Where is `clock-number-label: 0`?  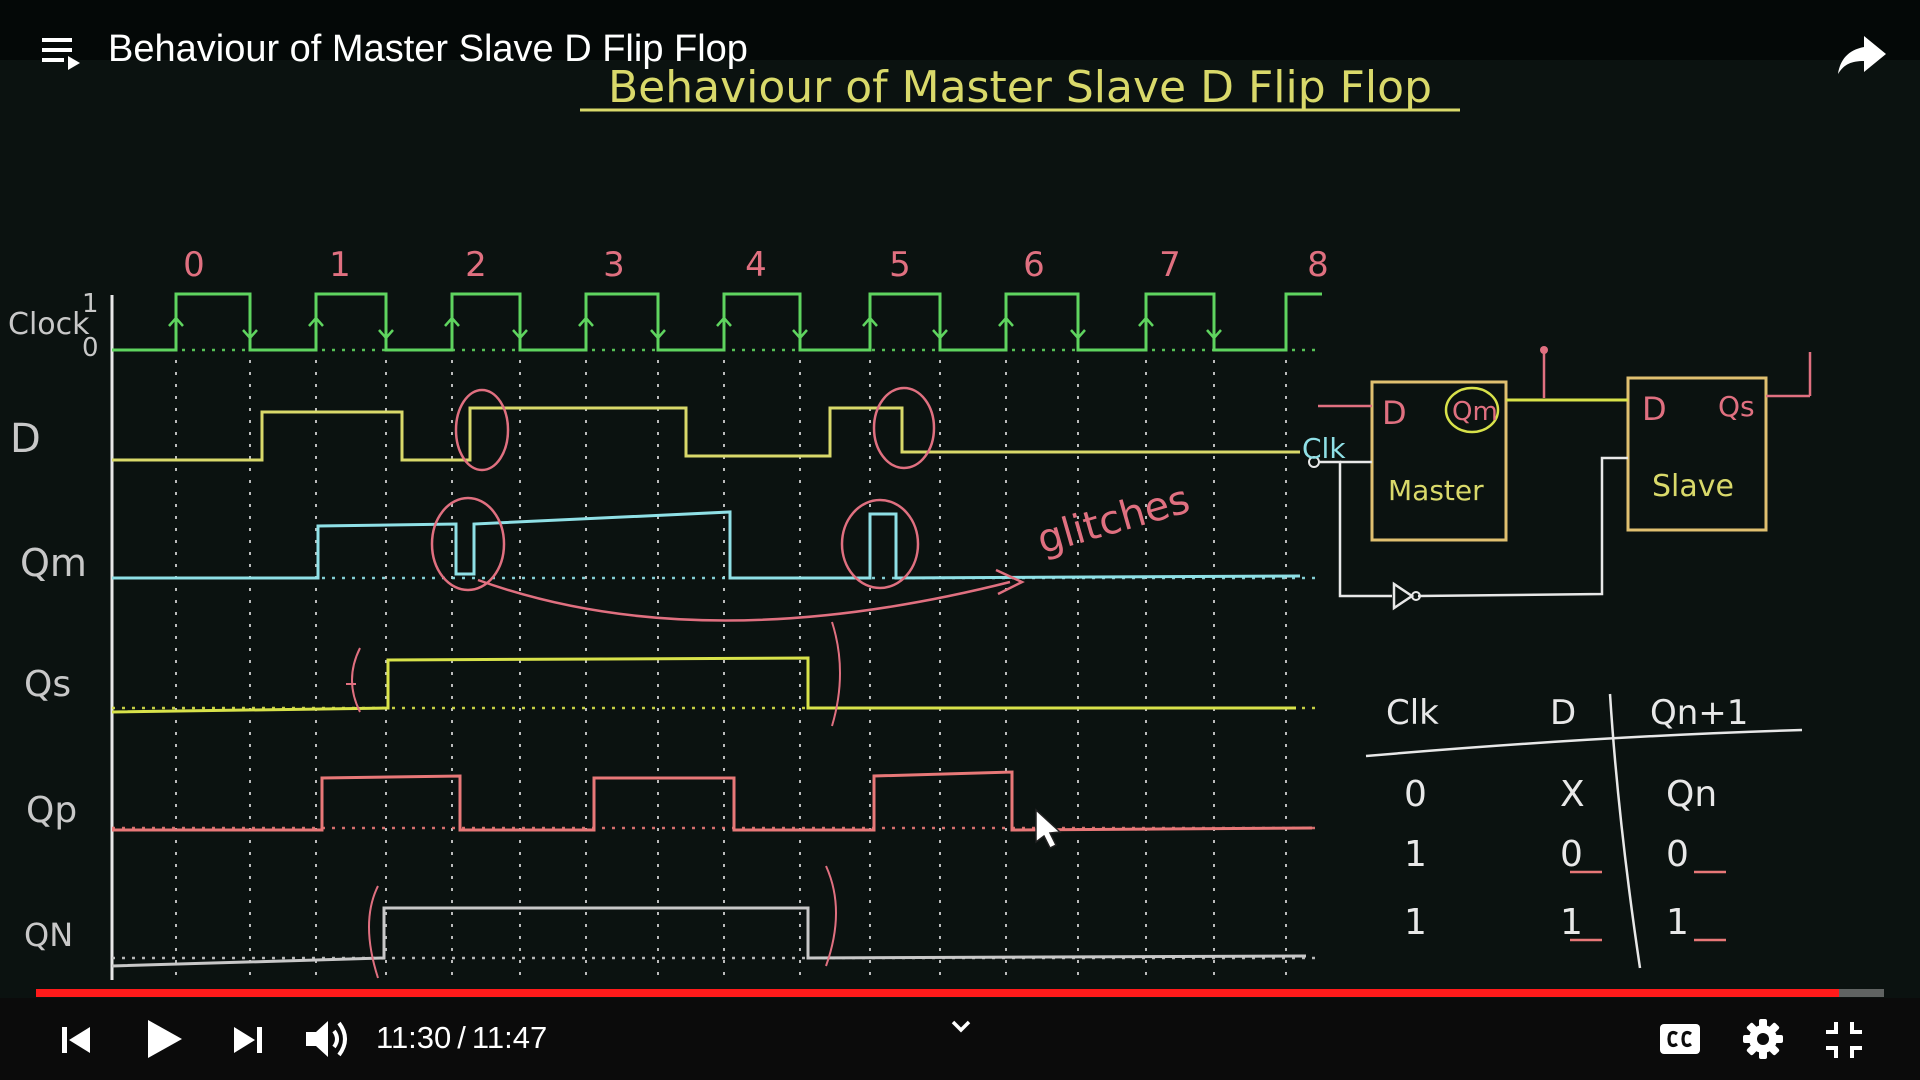
clock-number-label: 0 is located at coordinates (194, 265).